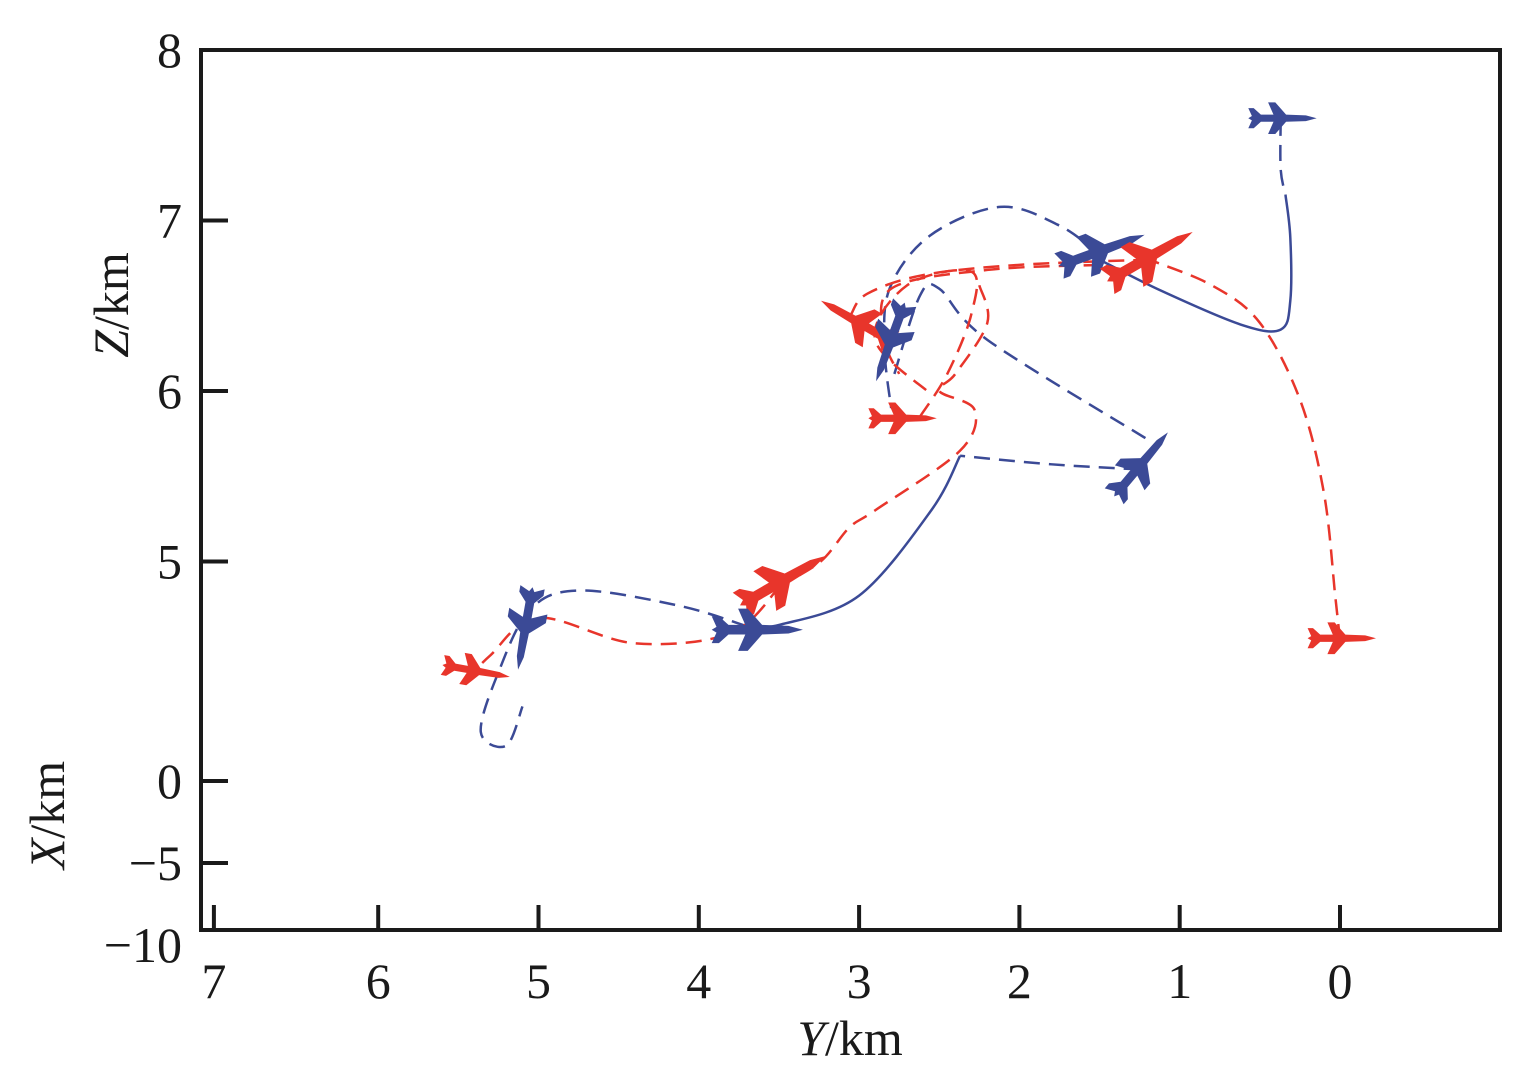 The image size is (1540, 1091). Describe the element at coordinates (111, 305) in the screenshot. I see `y-axis-label-z: Z/km` at that location.